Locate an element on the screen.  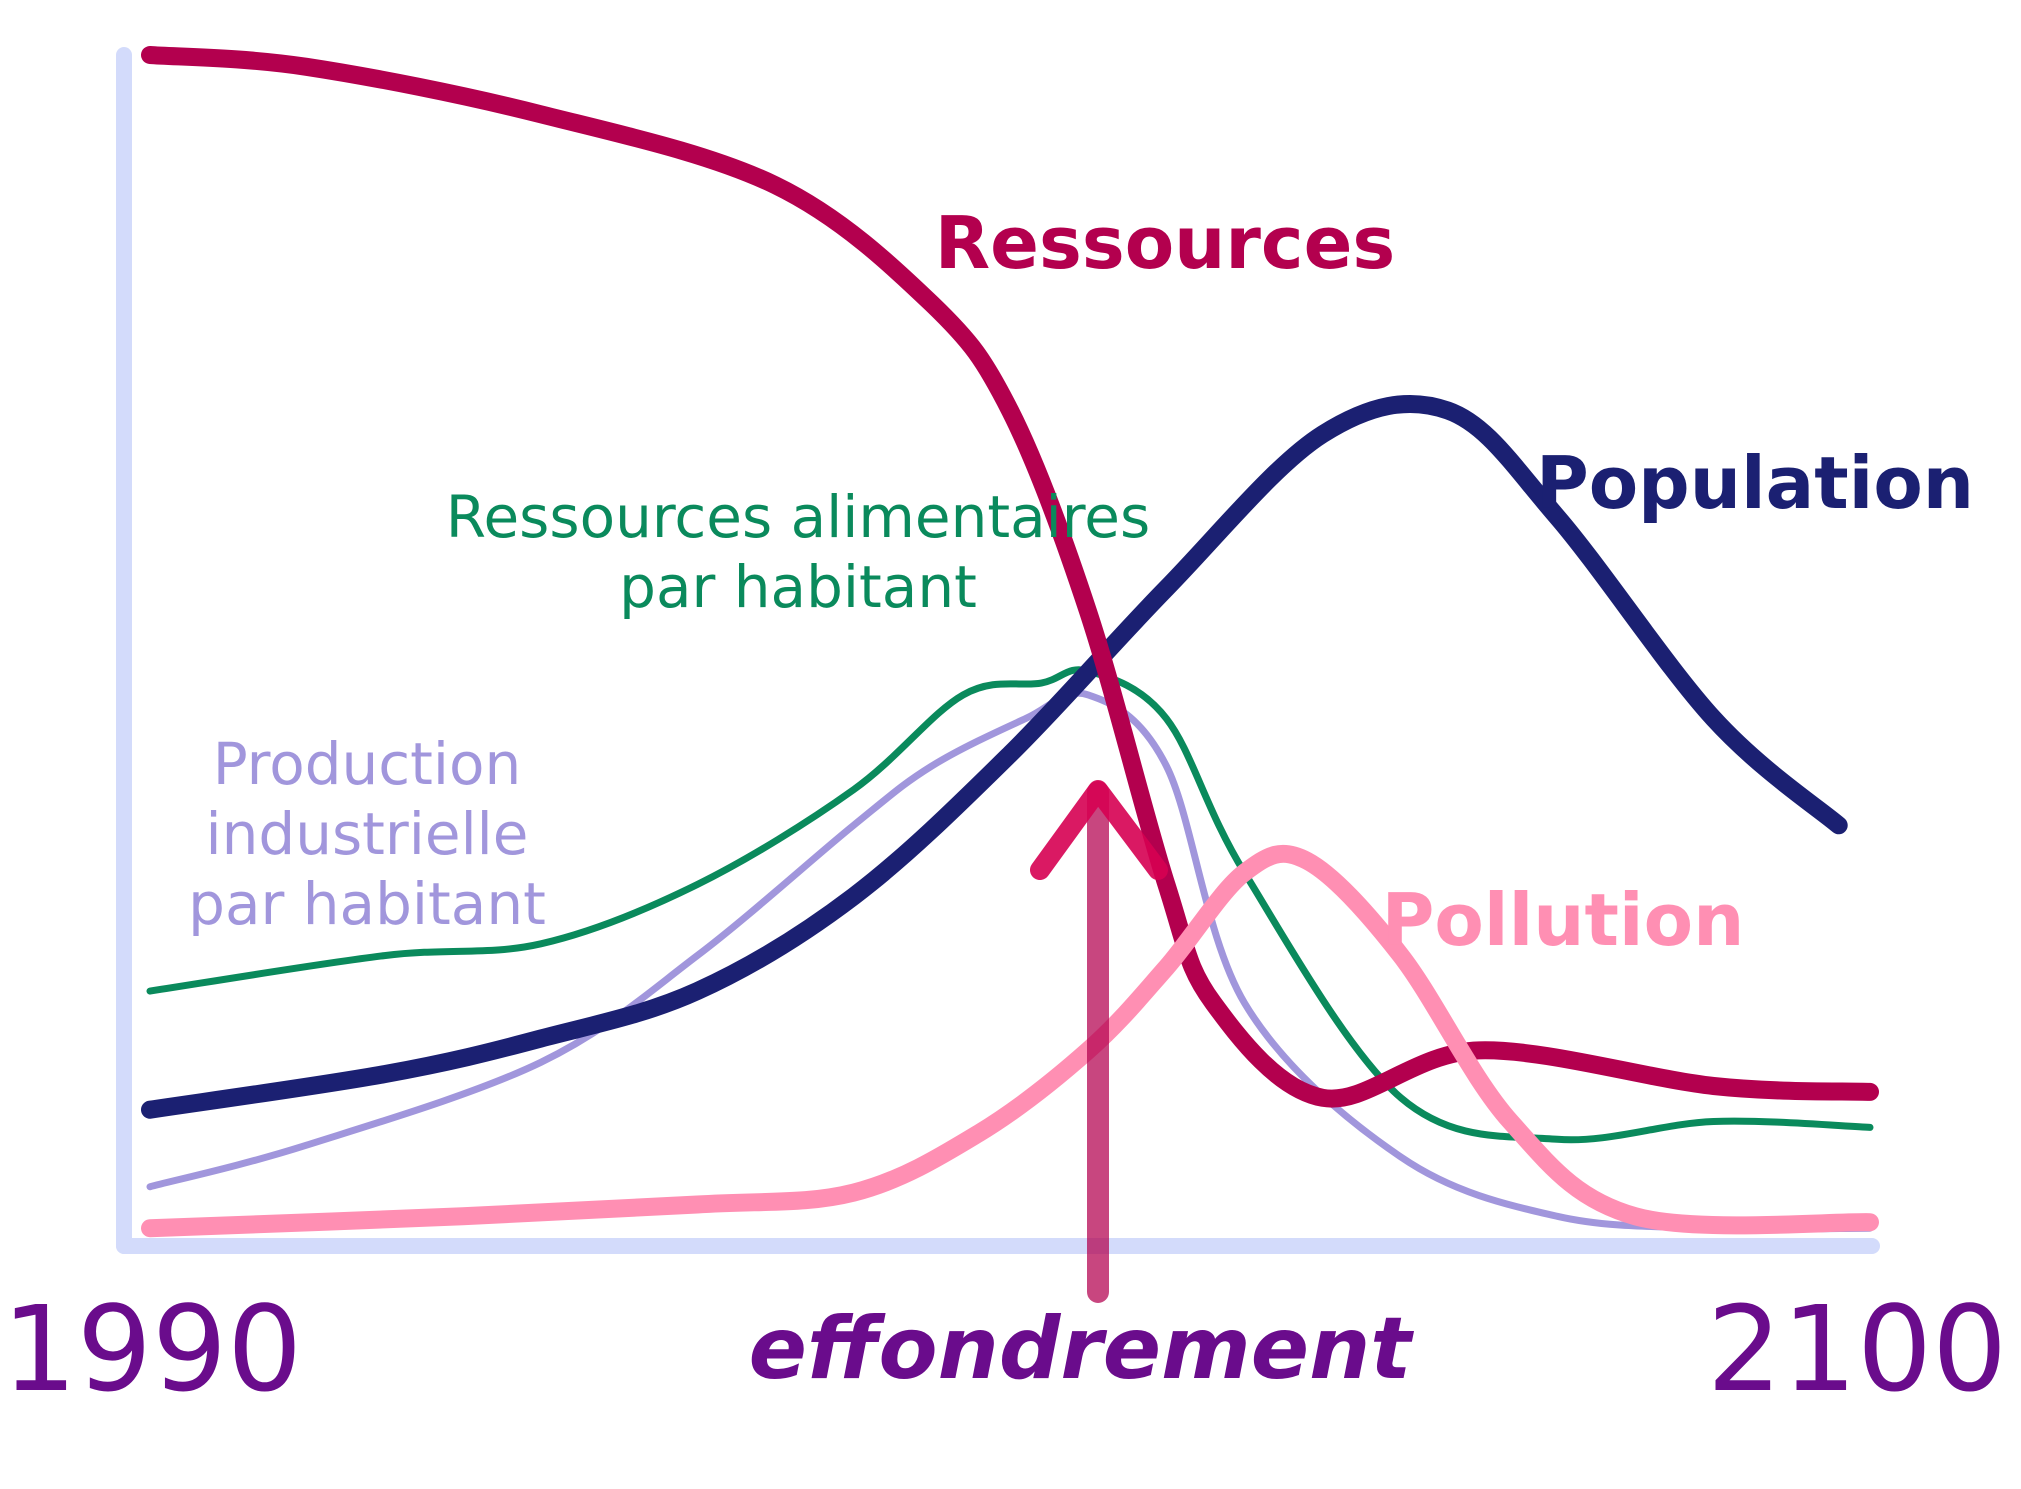
lbl-alim-line: Ressources alimentaires is located at coordinates (798, 517).